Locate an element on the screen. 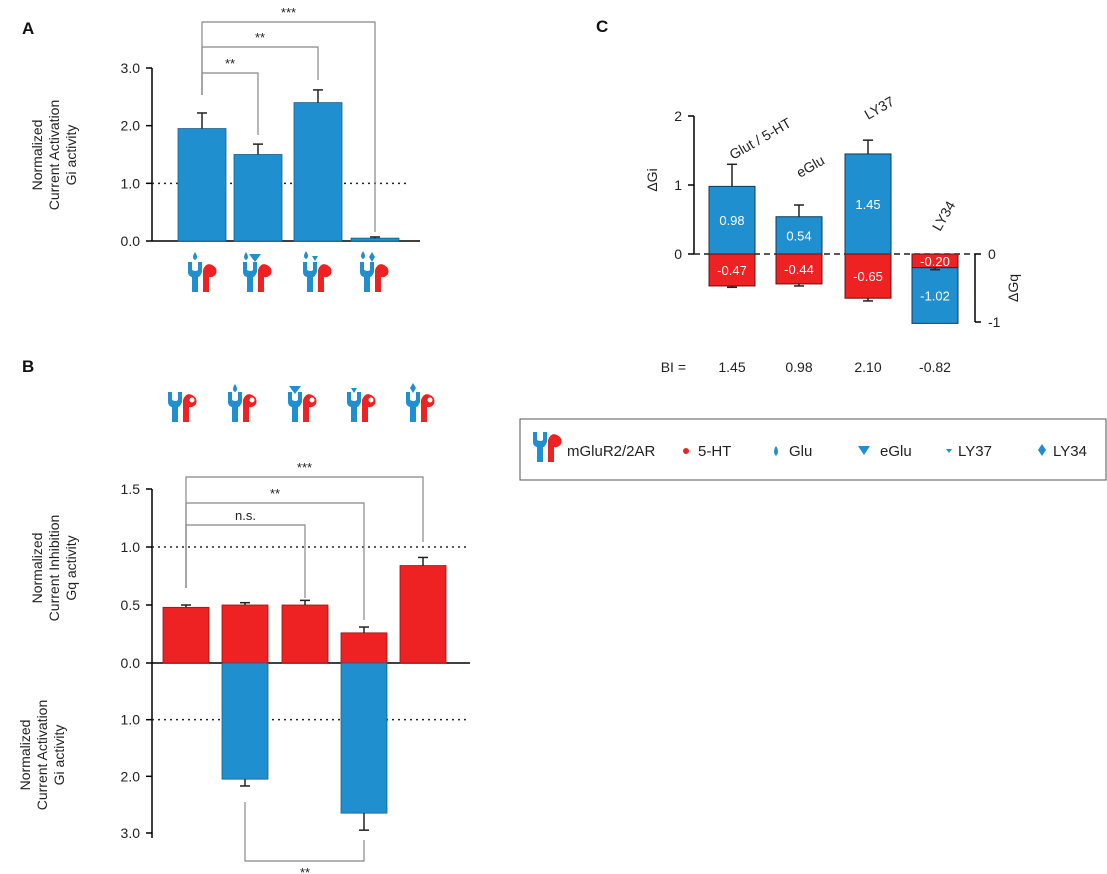 The width and height of the screenshot is (1107, 874). panel-b-sig-ns-label: n.s. is located at coordinates (245, 515).